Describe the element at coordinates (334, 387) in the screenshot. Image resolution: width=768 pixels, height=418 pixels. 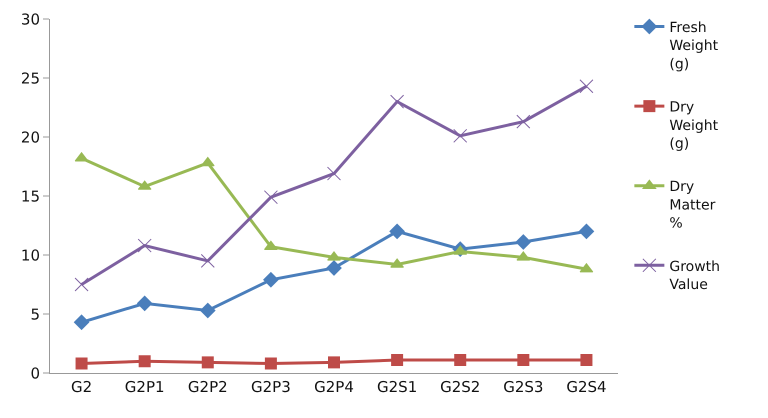
I see `x-tick-label: G2P4` at that location.